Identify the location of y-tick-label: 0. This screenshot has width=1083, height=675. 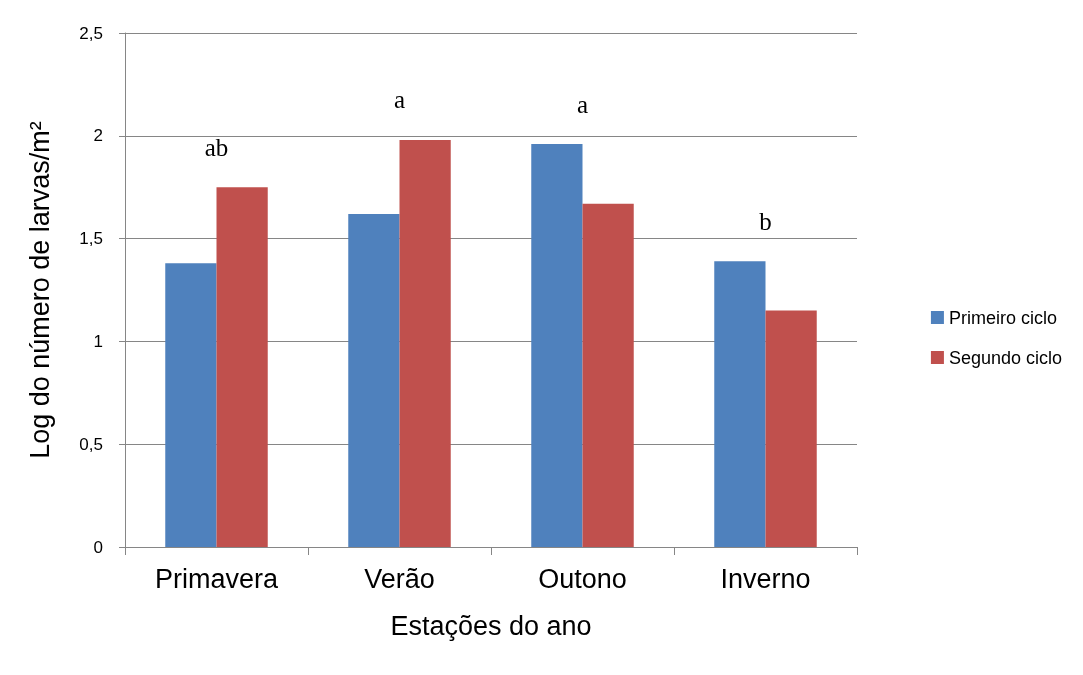
(98, 547).